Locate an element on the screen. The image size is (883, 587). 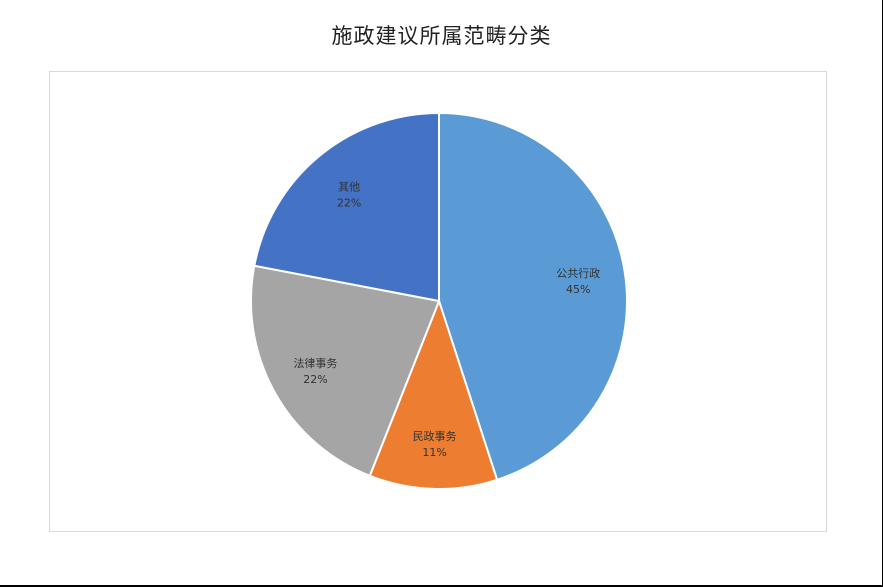
chart-title: 施政建议所属范畴分类 is located at coordinates (441, 36).